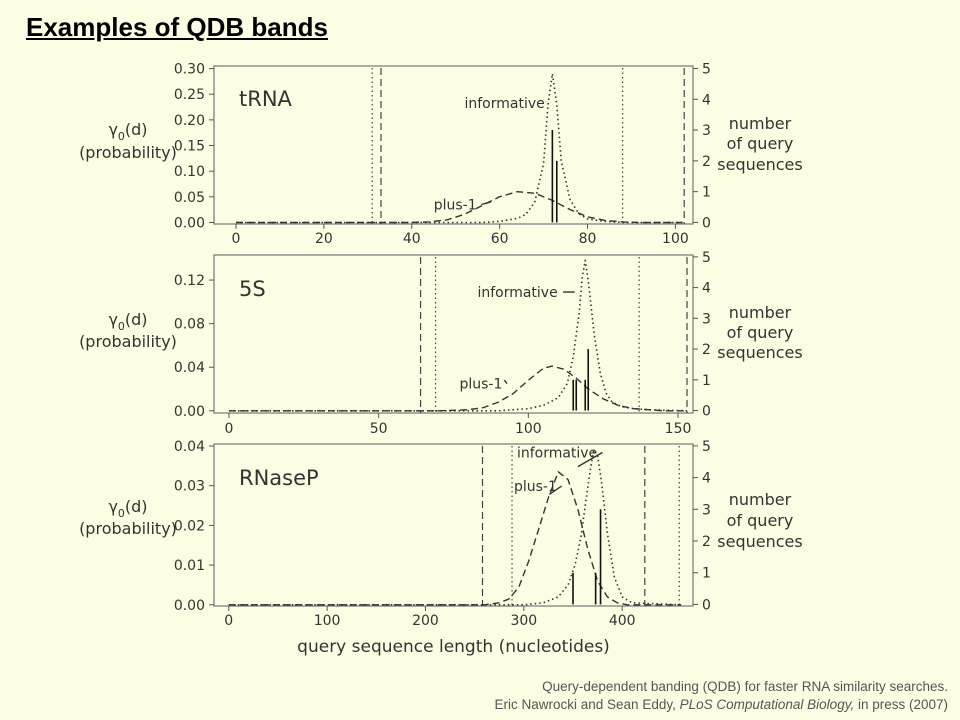 This screenshot has width=960, height=720. What do you see at coordinates (279, 478) in the screenshot?
I see `panel-title: RNaseP` at bounding box center [279, 478].